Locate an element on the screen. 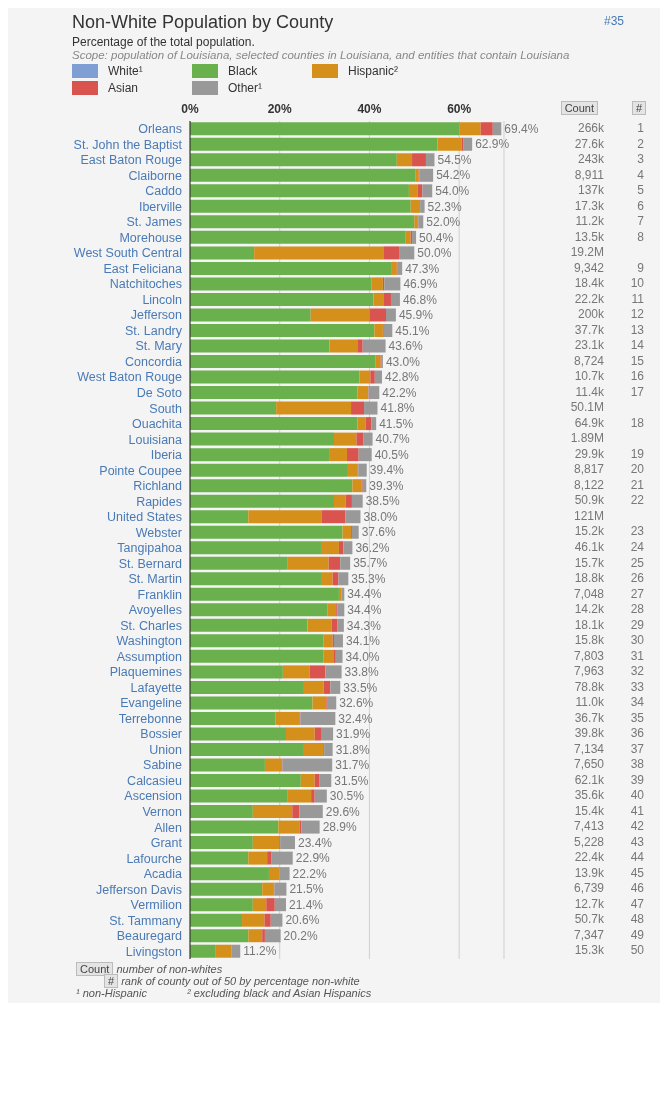  y-tick-label: Avoyelles is located at coordinates (155, 610).